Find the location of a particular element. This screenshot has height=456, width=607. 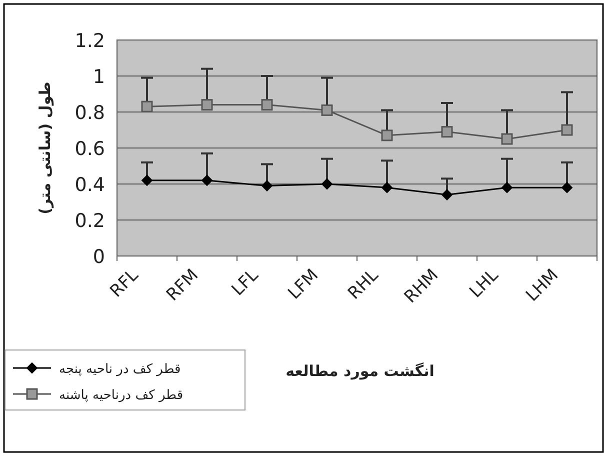

y-tick-label: 0 is located at coordinates (98, 257).